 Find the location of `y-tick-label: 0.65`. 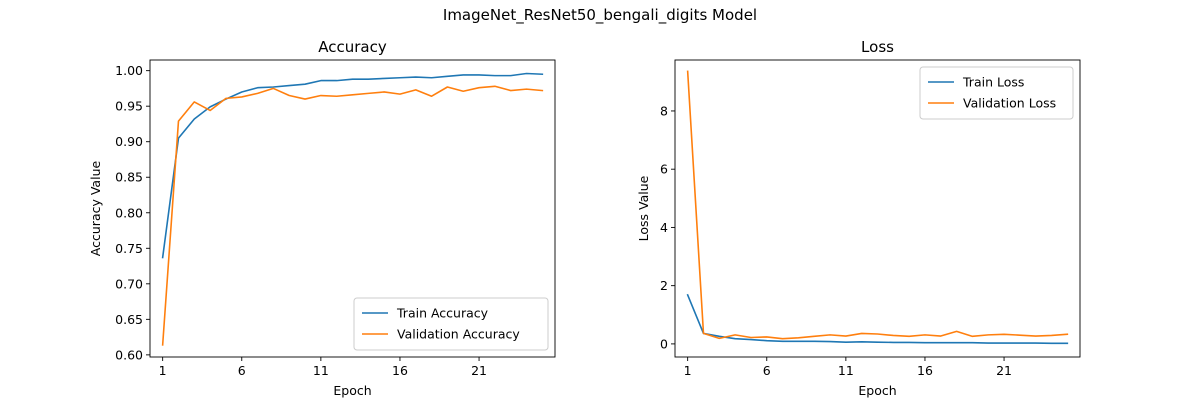

y-tick-label: 0.65 is located at coordinates (129, 319).